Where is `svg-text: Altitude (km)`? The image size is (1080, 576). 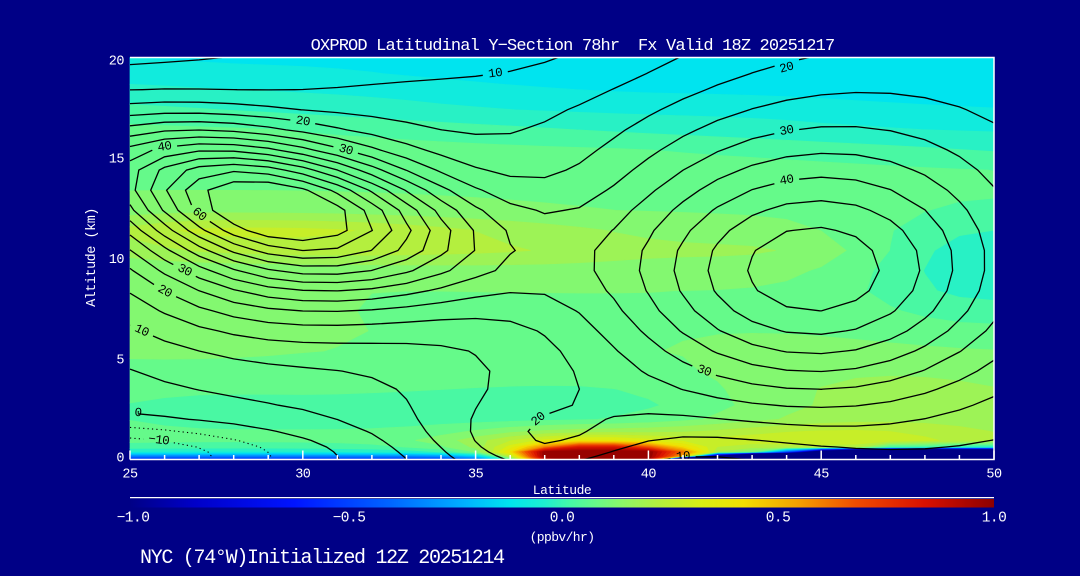 svg-text: Altitude (km) is located at coordinates (92, 257).